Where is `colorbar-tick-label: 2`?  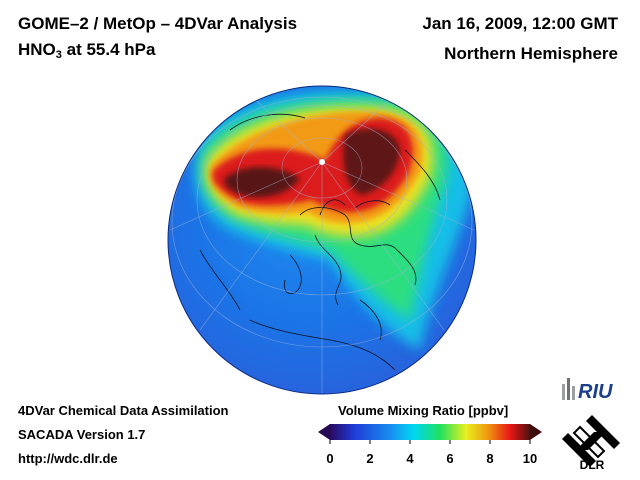
colorbar-tick-label: 2 is located at coordinates (370, 458).